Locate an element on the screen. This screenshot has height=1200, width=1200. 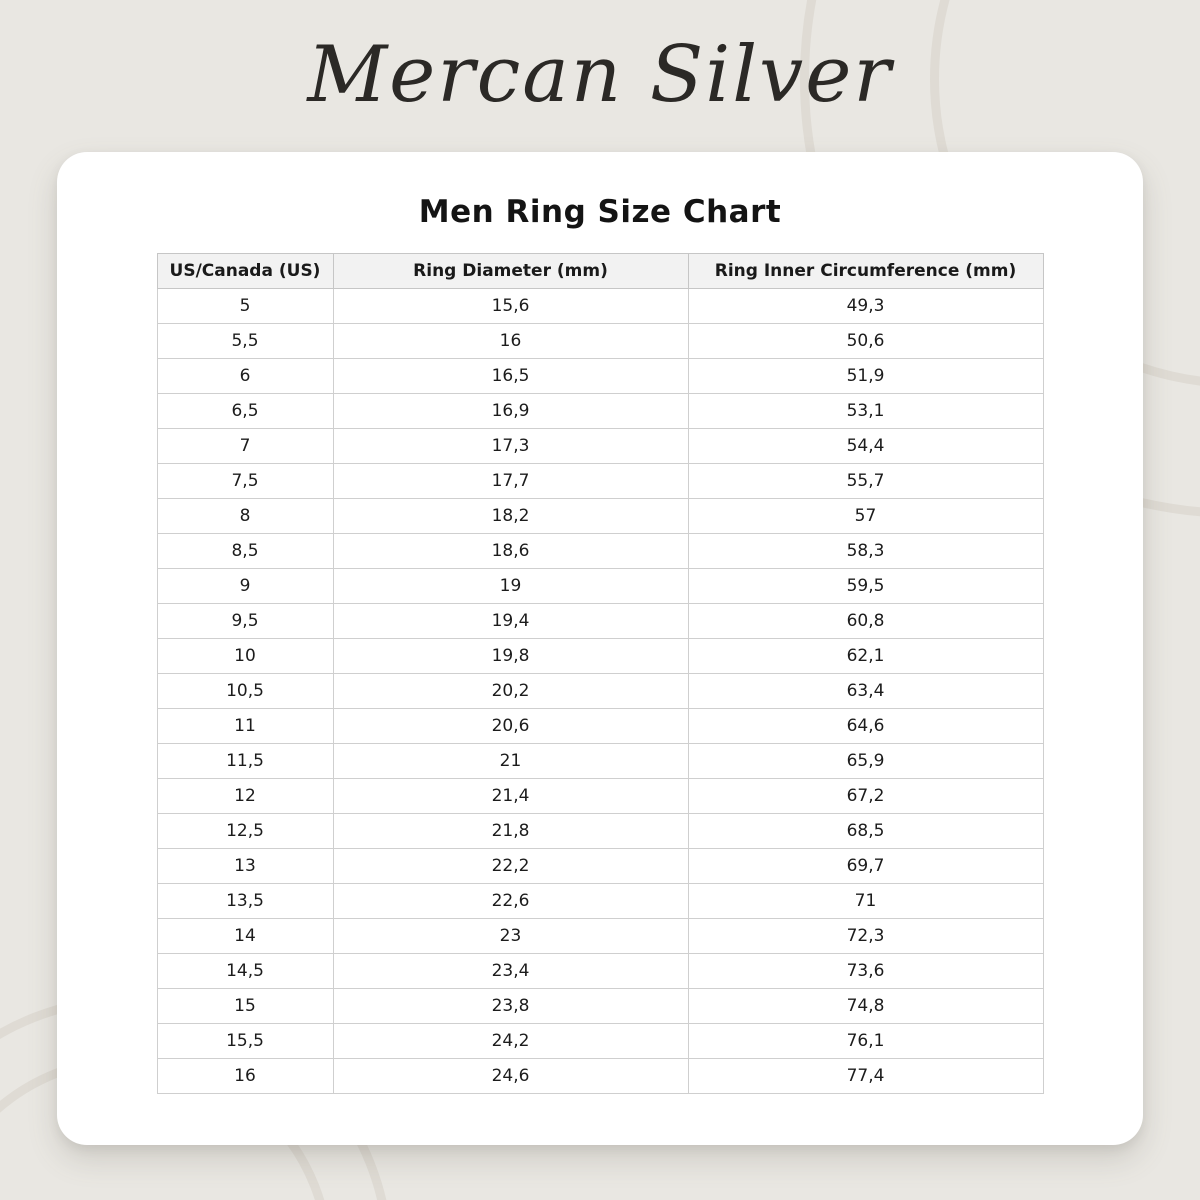
table-cell: 60,8 is located at coordinates (865, 621).